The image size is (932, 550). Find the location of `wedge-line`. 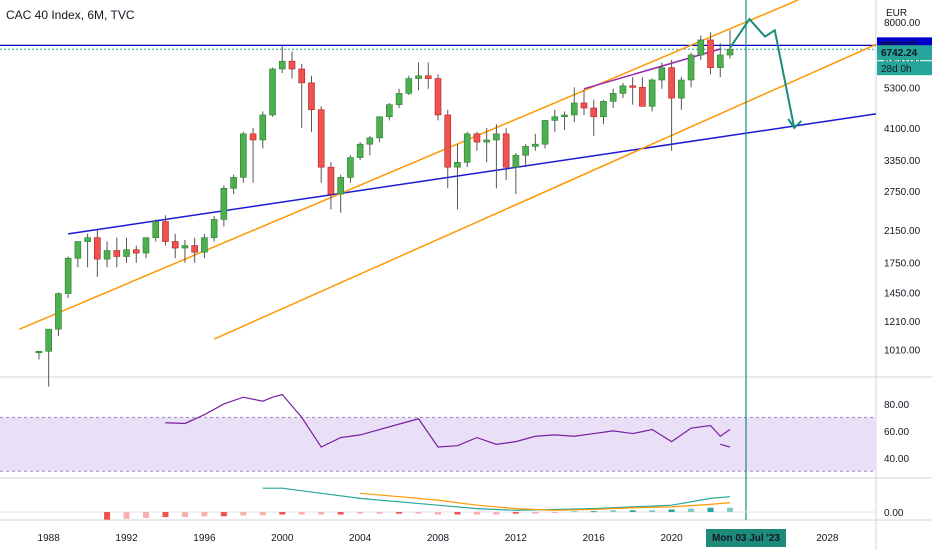

wedge-line is located at coordinates (652, 69).